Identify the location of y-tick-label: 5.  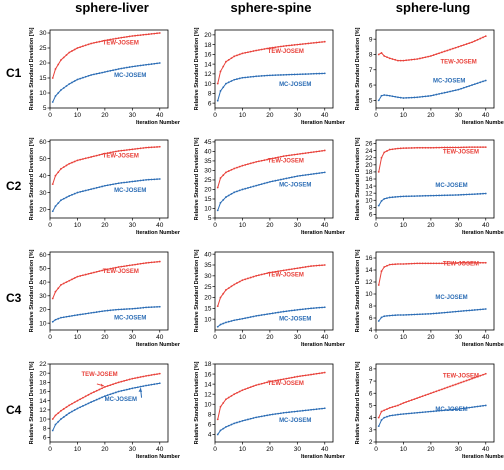
(371, 101).